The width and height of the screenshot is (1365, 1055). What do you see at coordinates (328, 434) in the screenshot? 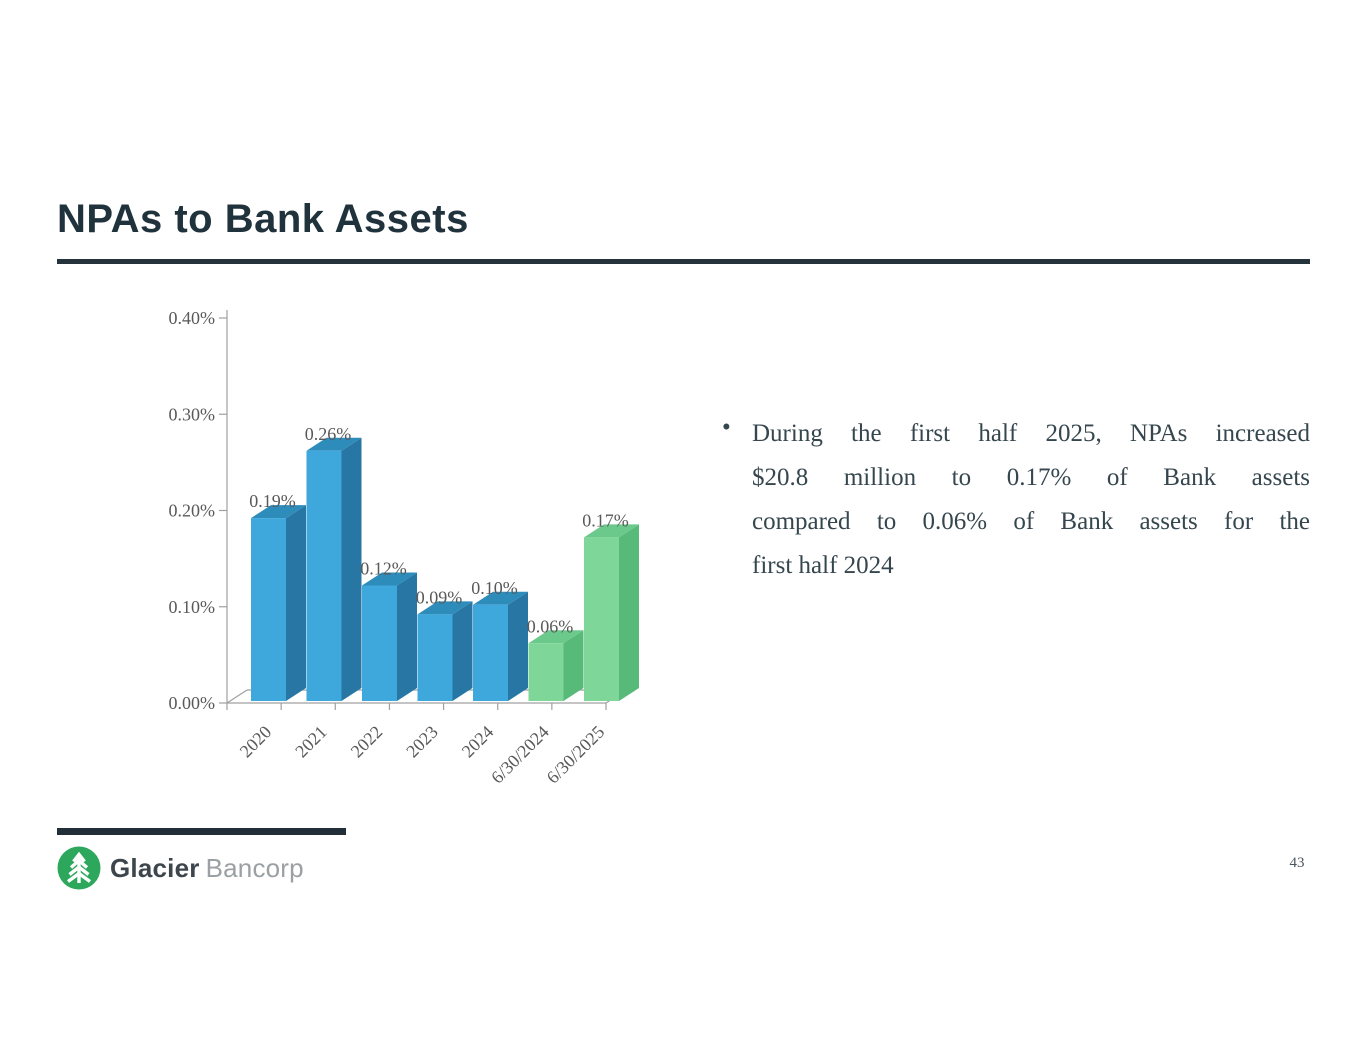
I see `bar-value-label: 0.26%` at bounding box center [328, 434].